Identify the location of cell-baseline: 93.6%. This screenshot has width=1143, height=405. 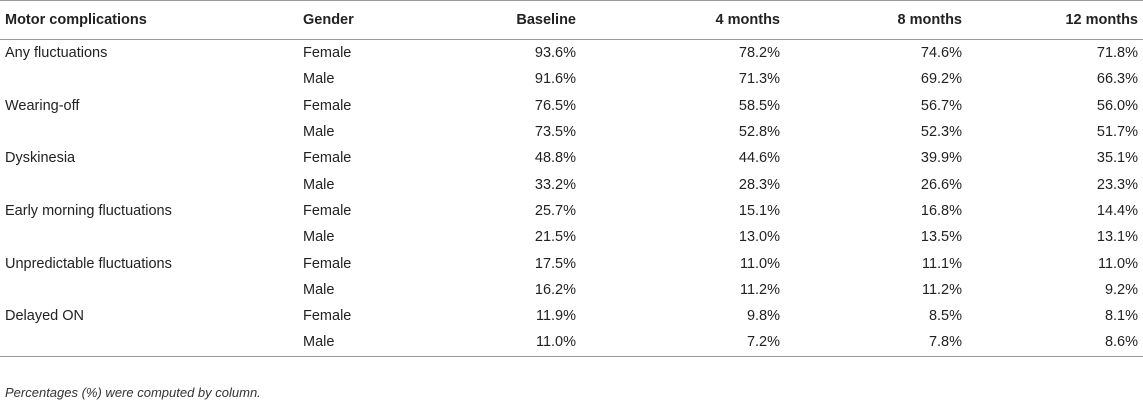
(555, 53).